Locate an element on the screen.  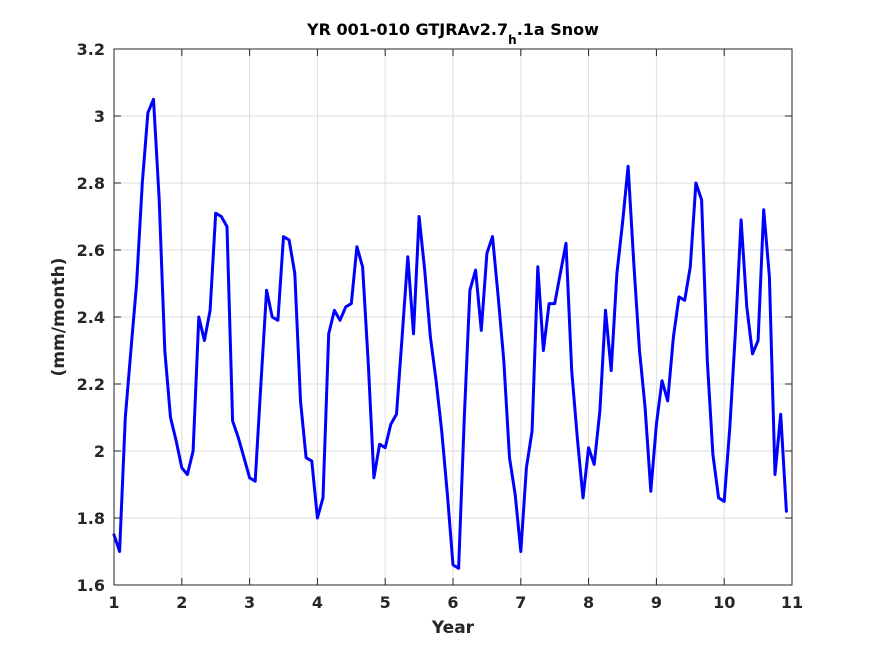
x-tick-label: 2 is located at coordinates (181, 602).